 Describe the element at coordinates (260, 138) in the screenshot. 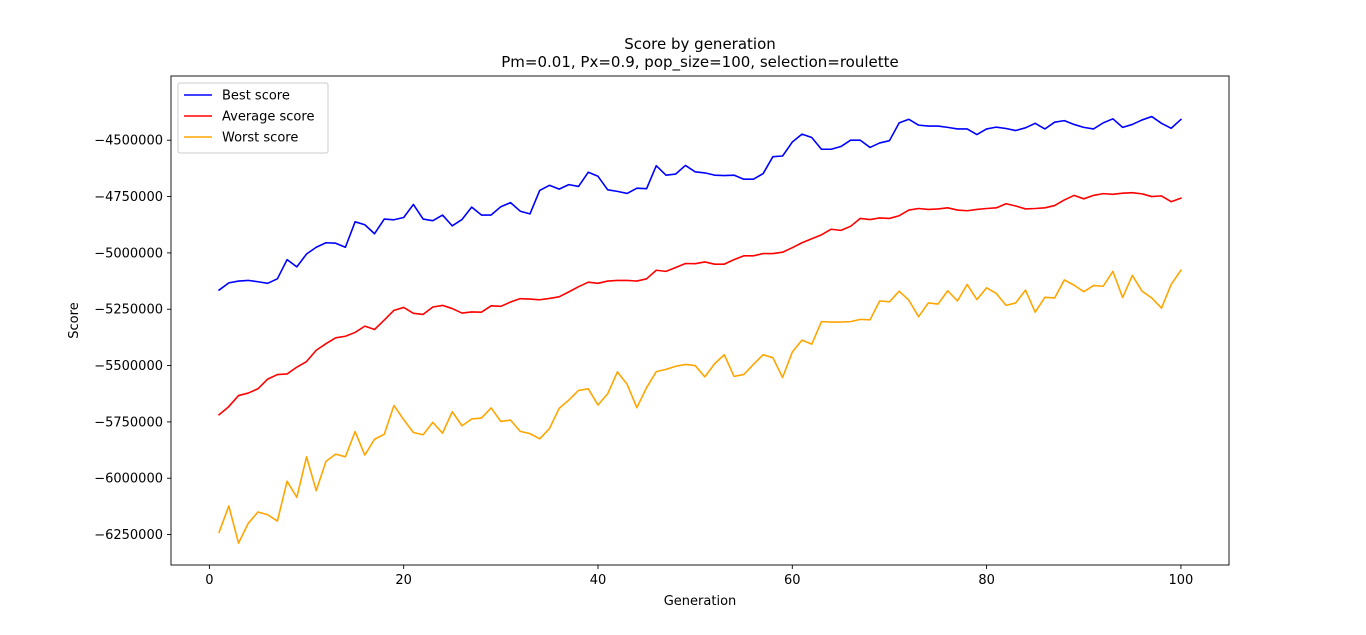

I see `legend-entry-3: Worst score` at that location.